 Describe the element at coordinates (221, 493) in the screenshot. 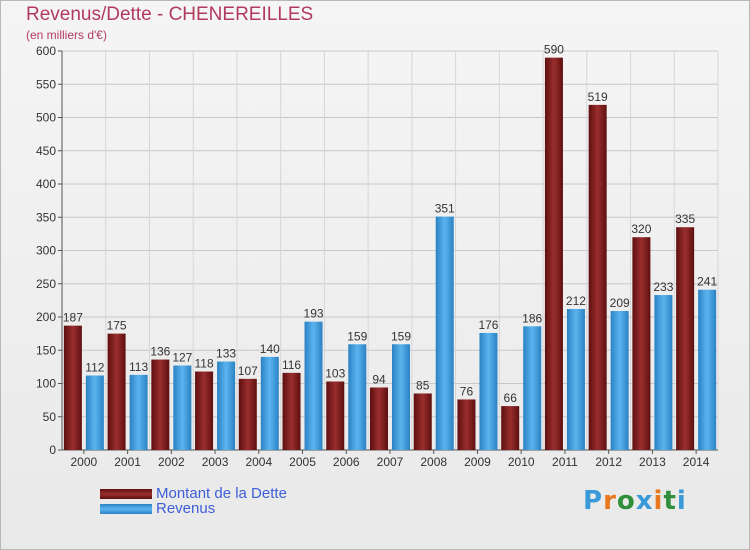

I see `legend-label-dette: Montant de la Dette` at that location.